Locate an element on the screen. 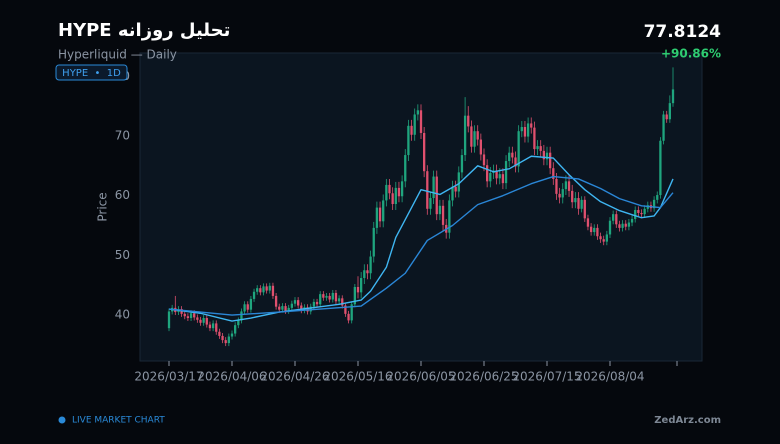 This screenshot has width=780, height=444. x-tick-label: 2026/05/16 is located at coordinates (357, 377).